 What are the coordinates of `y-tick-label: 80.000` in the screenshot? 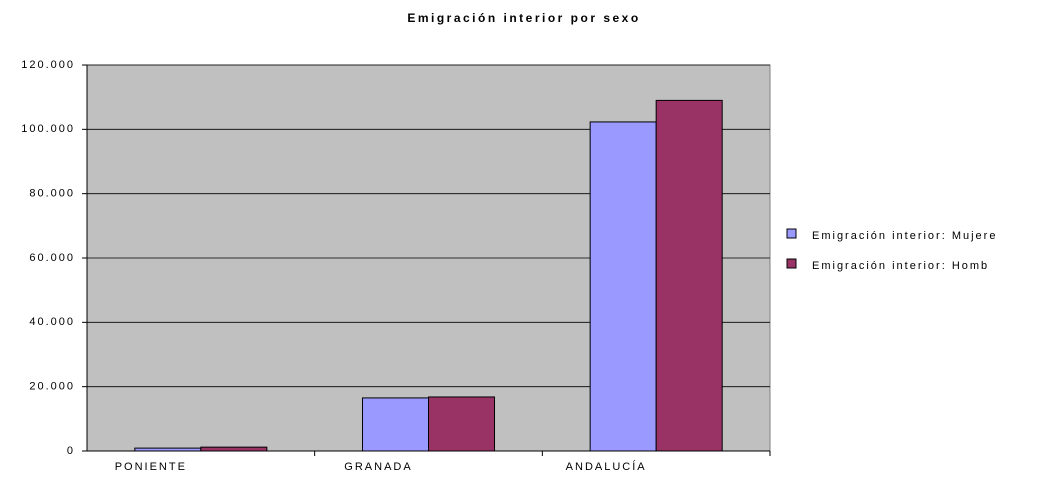 It's located at (52, 194).